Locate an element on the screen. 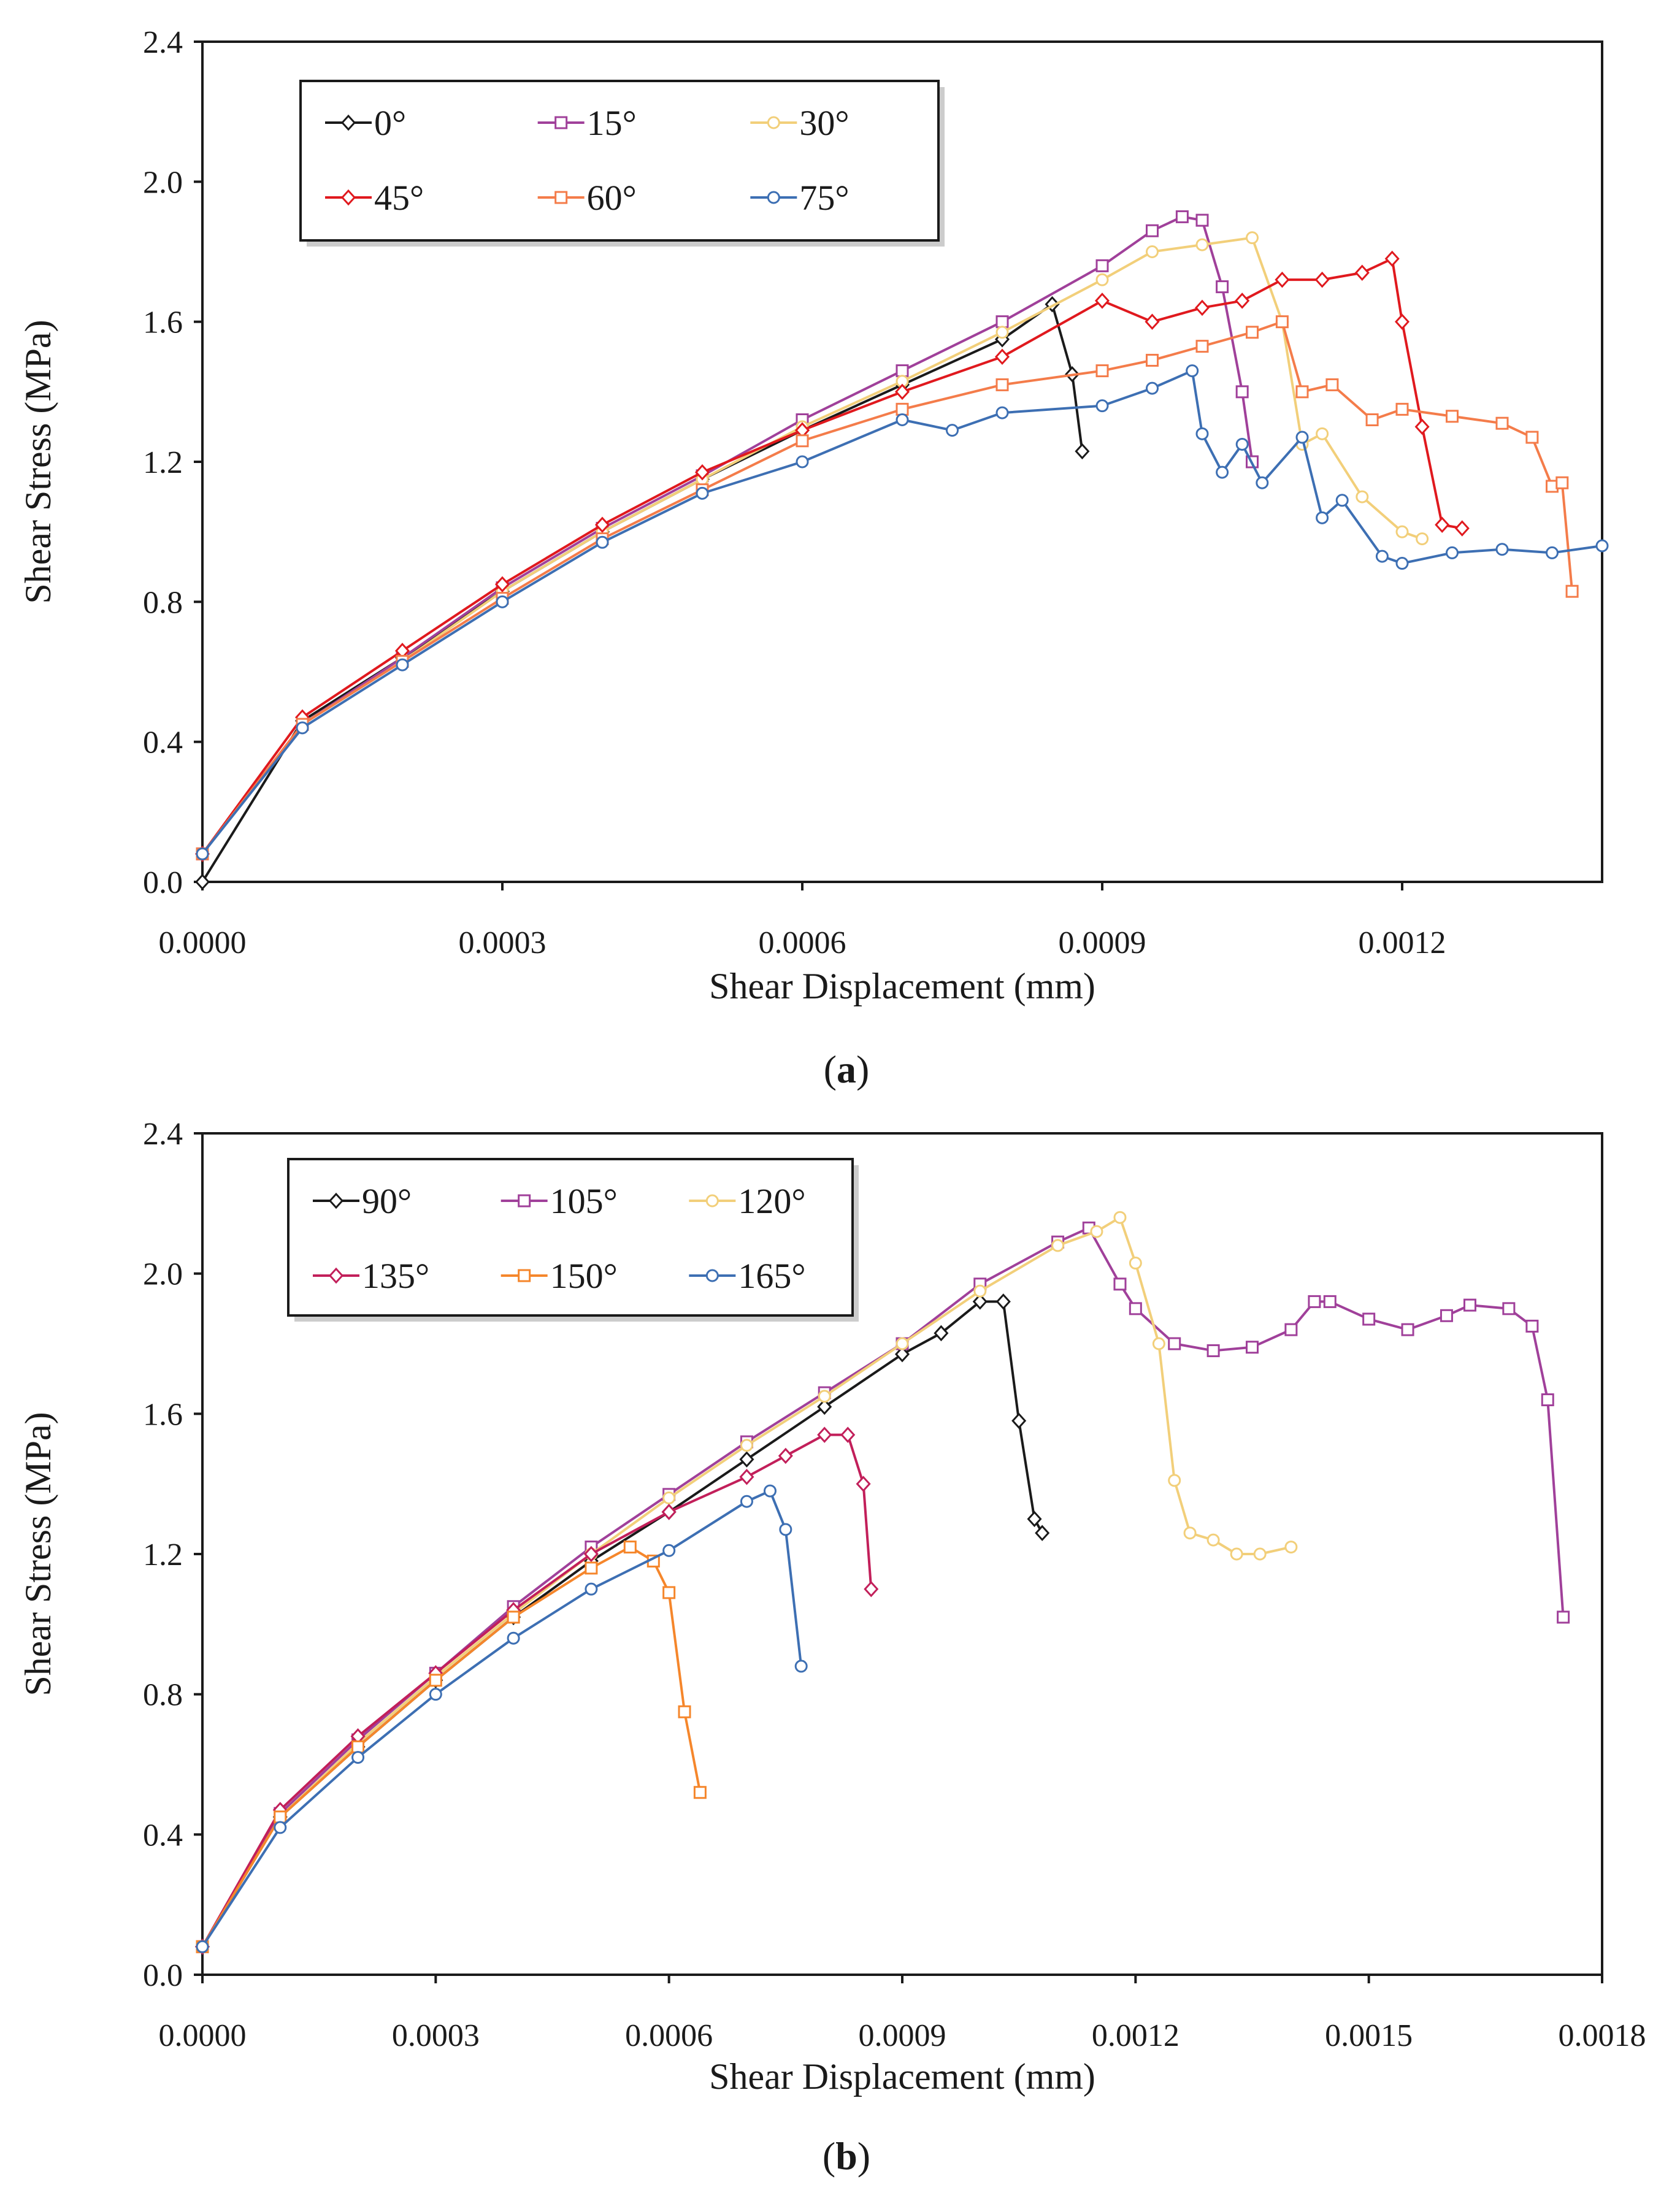 The width and height of the screenshot is (1680, 2190). legend-label-a-2: 30° is located at coordinates (824, 123).